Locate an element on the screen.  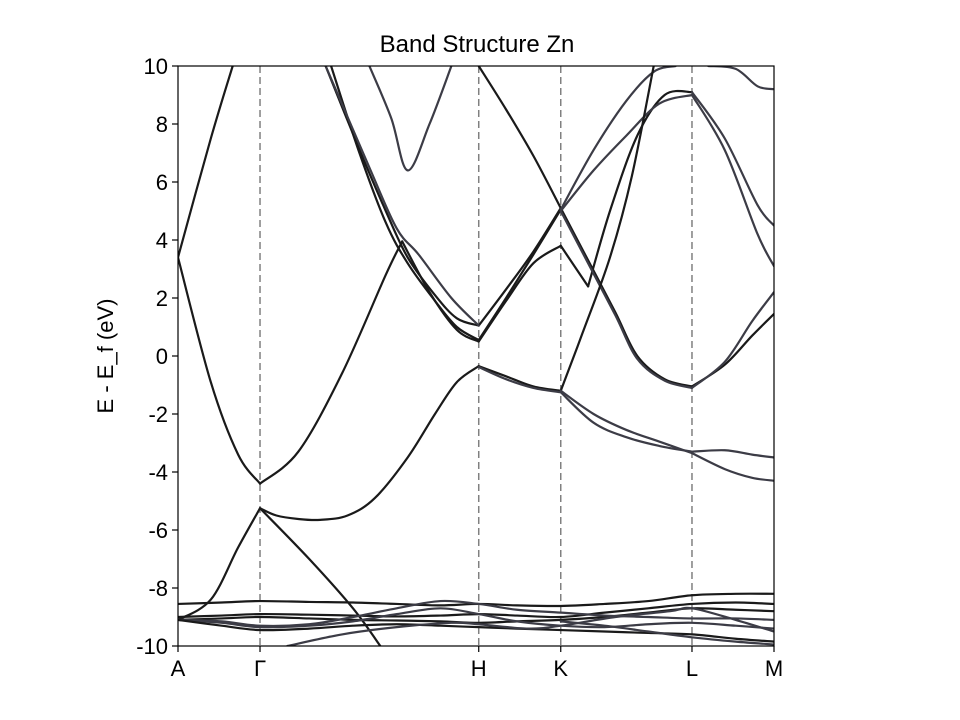
chart-title: Band Structure Zn is located at coordinates (477, 44).